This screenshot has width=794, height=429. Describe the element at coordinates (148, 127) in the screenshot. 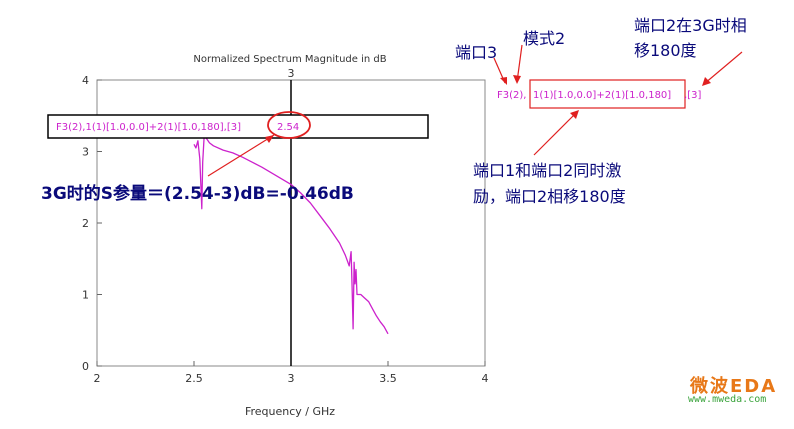

I see `readout-label: F3(2),1(1)[1.0,0.0]+2(1)[1.0,180],[3]` at that location.